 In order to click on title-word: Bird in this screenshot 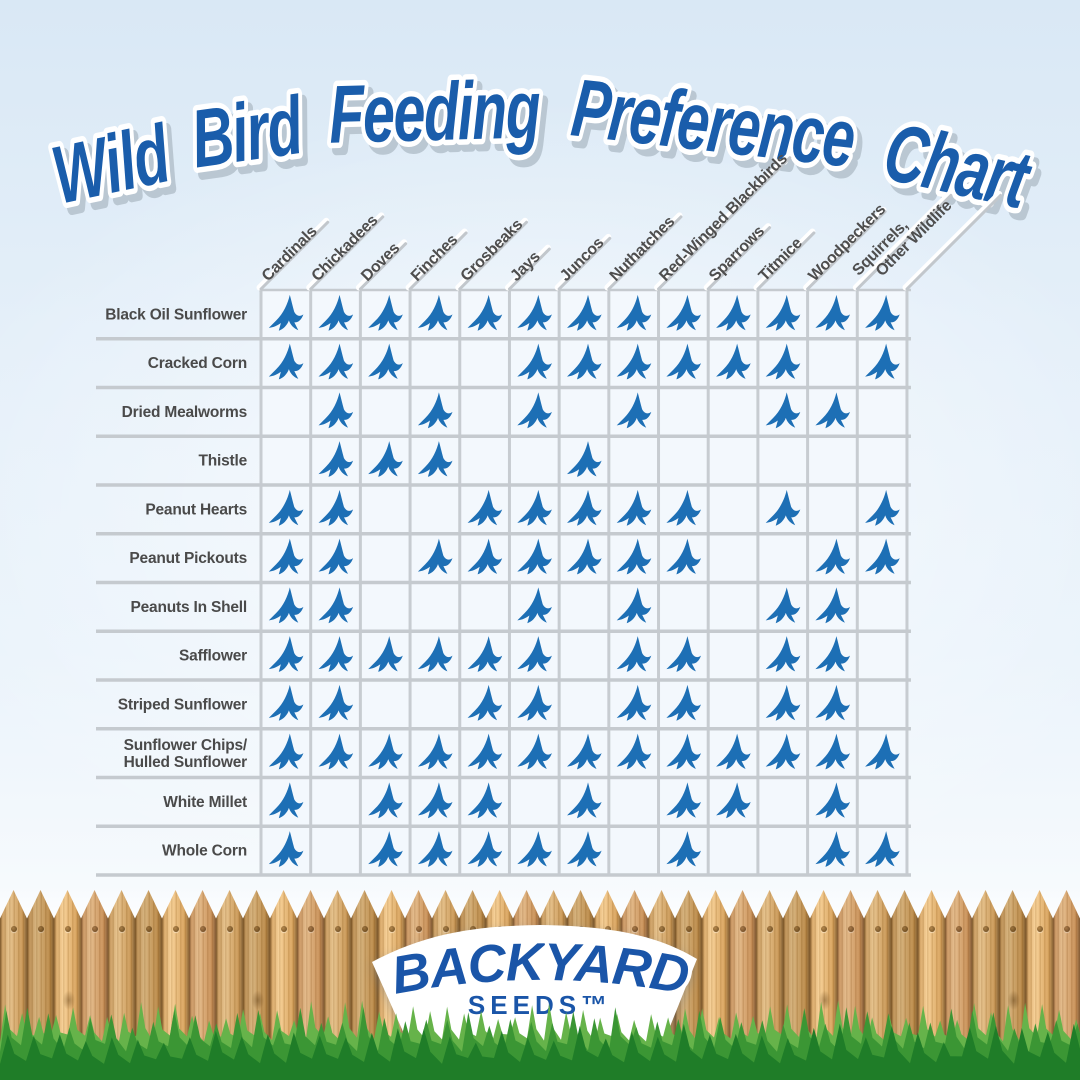, I will do `click(248, 132)`.